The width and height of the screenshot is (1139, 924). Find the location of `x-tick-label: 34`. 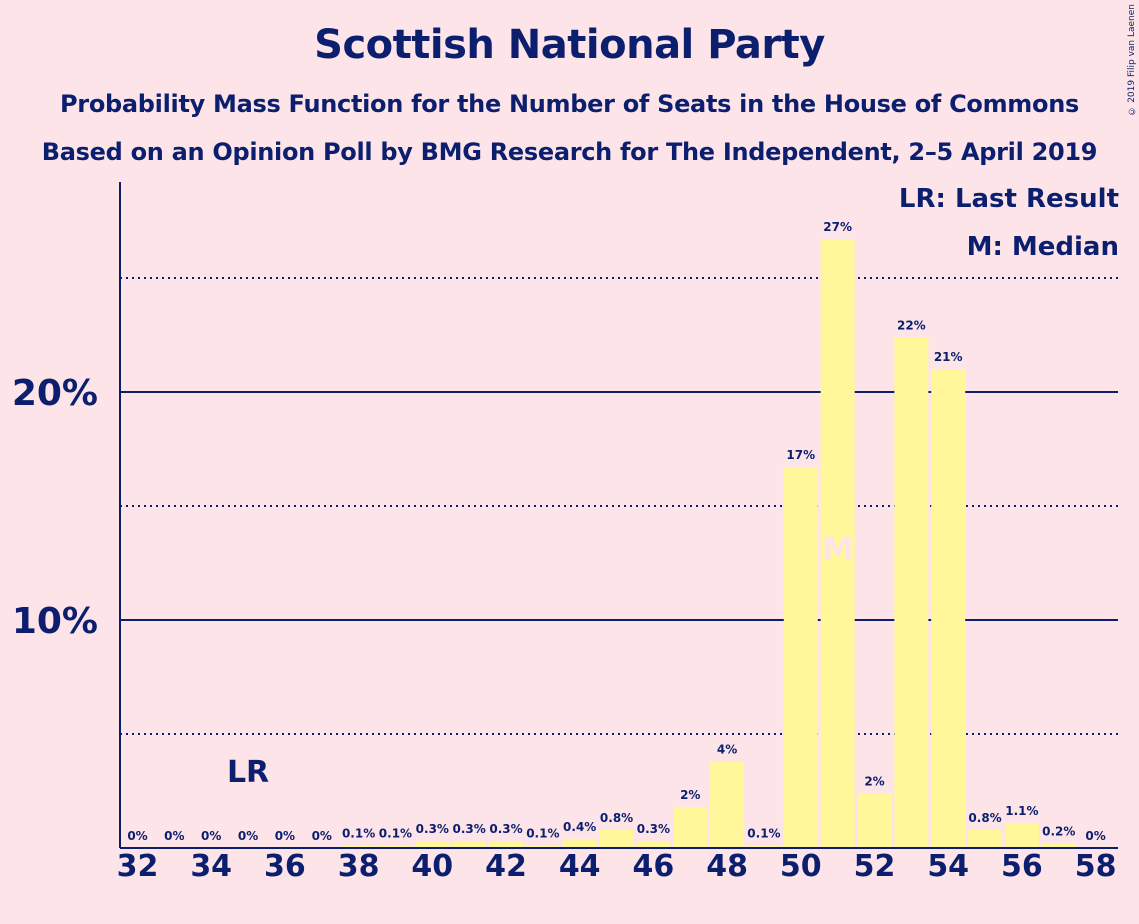

x-tick-label: 34 is located at coordinates (211, 866).